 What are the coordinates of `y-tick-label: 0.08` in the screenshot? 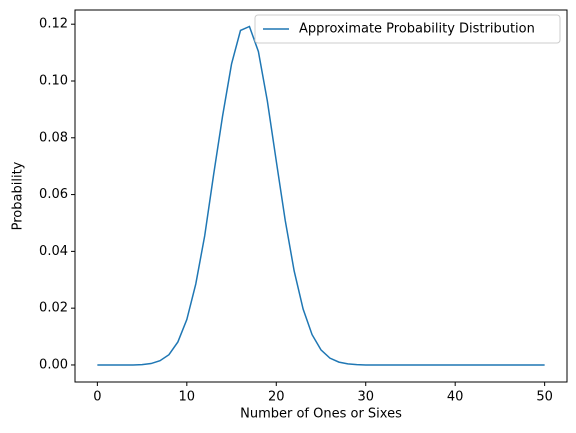 It's located at (53, 137).